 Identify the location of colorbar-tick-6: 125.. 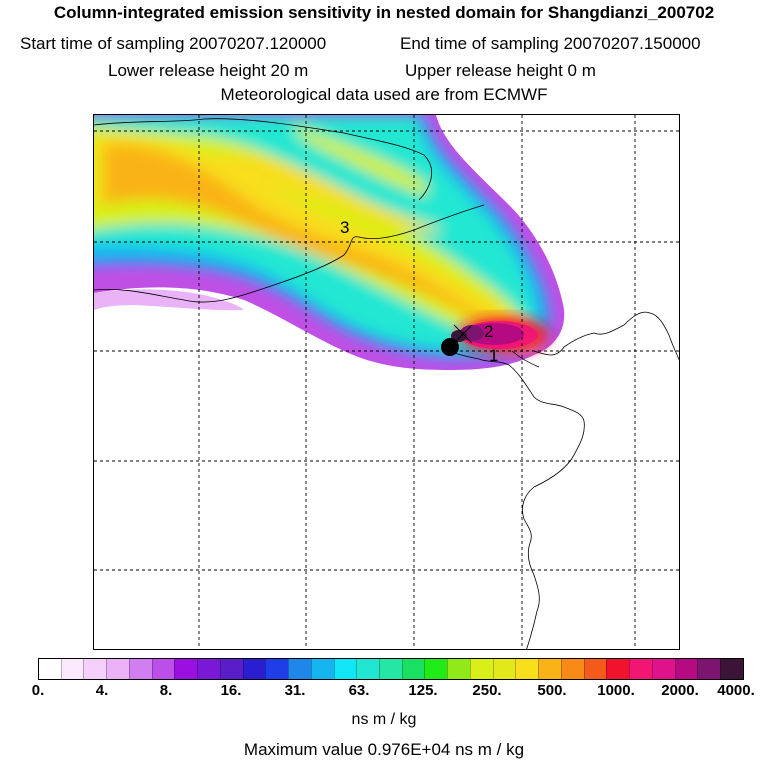
(423, 690).